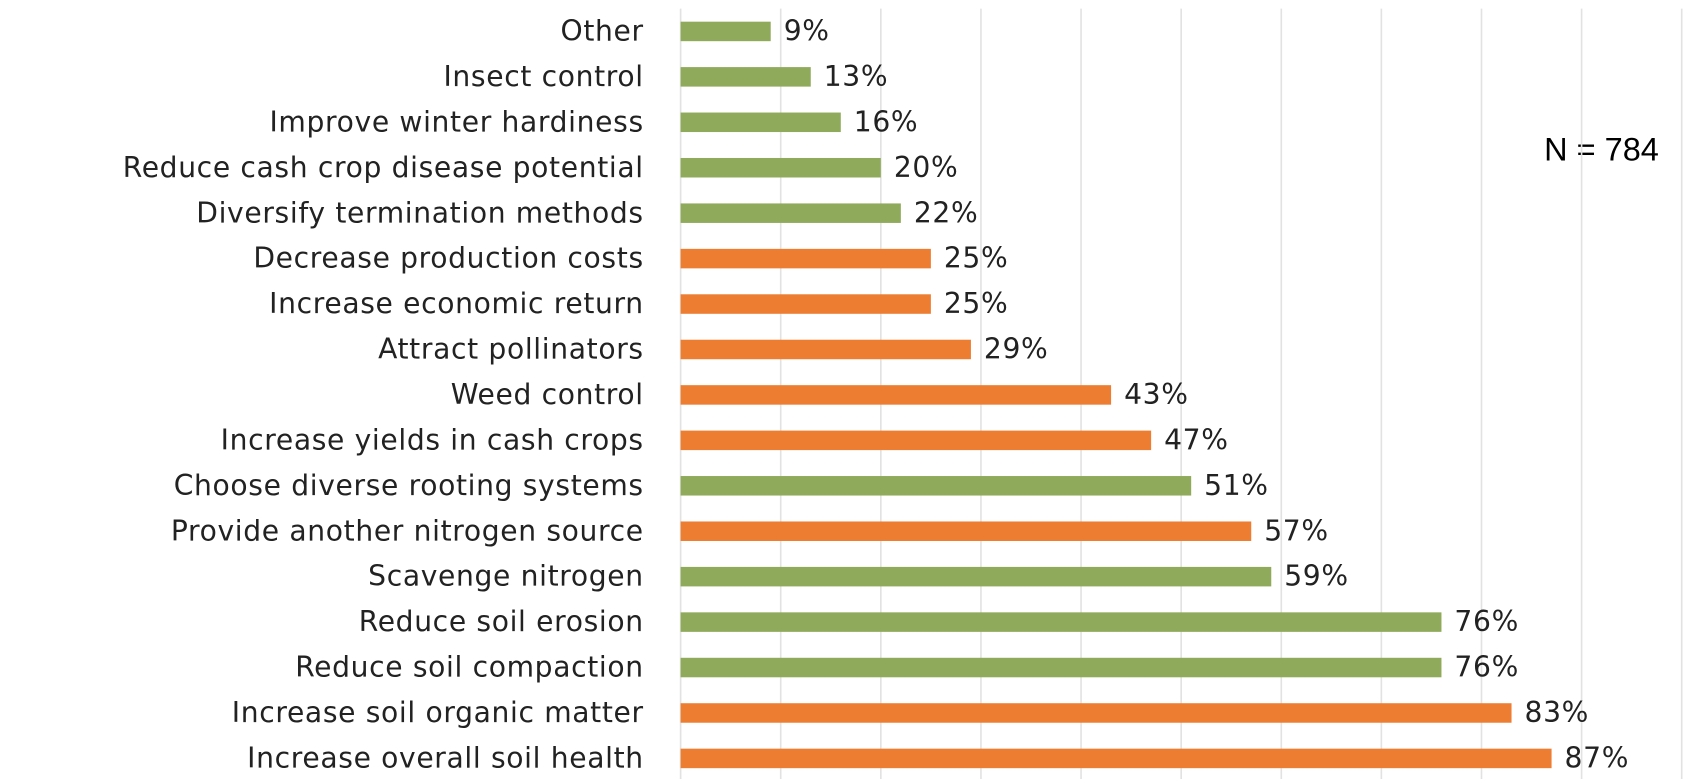  I want to click on value-label: 87%, so click(1597, 757).